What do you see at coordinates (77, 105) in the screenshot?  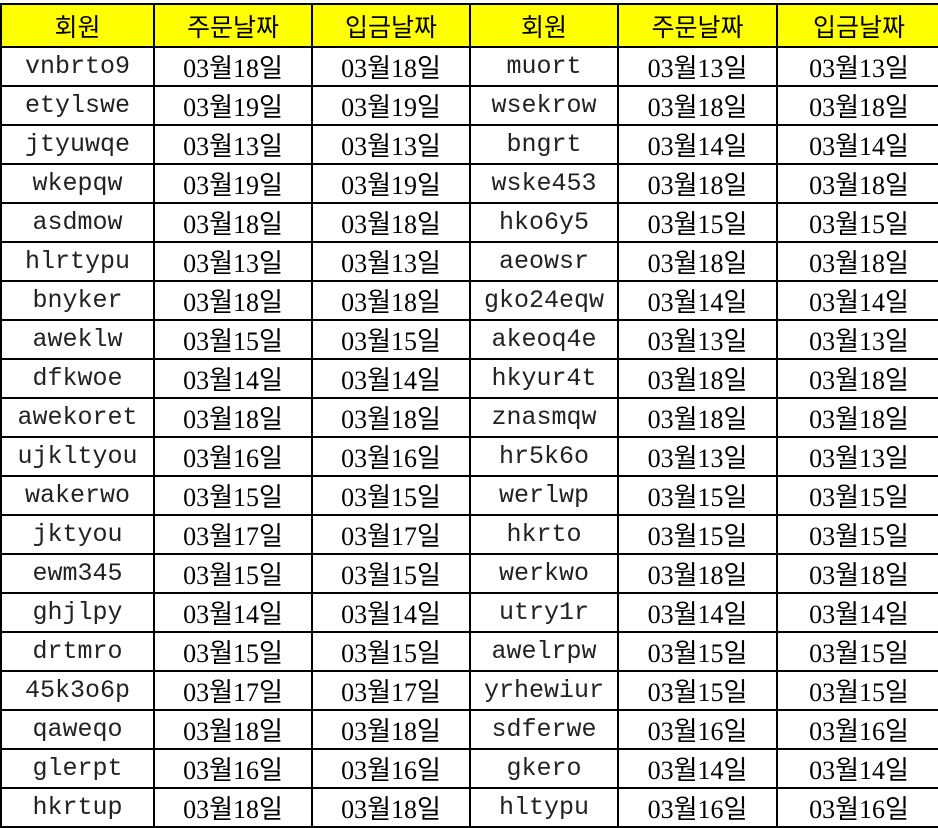 I see `member-cell: etylswe` at bounding box center [77, 105].